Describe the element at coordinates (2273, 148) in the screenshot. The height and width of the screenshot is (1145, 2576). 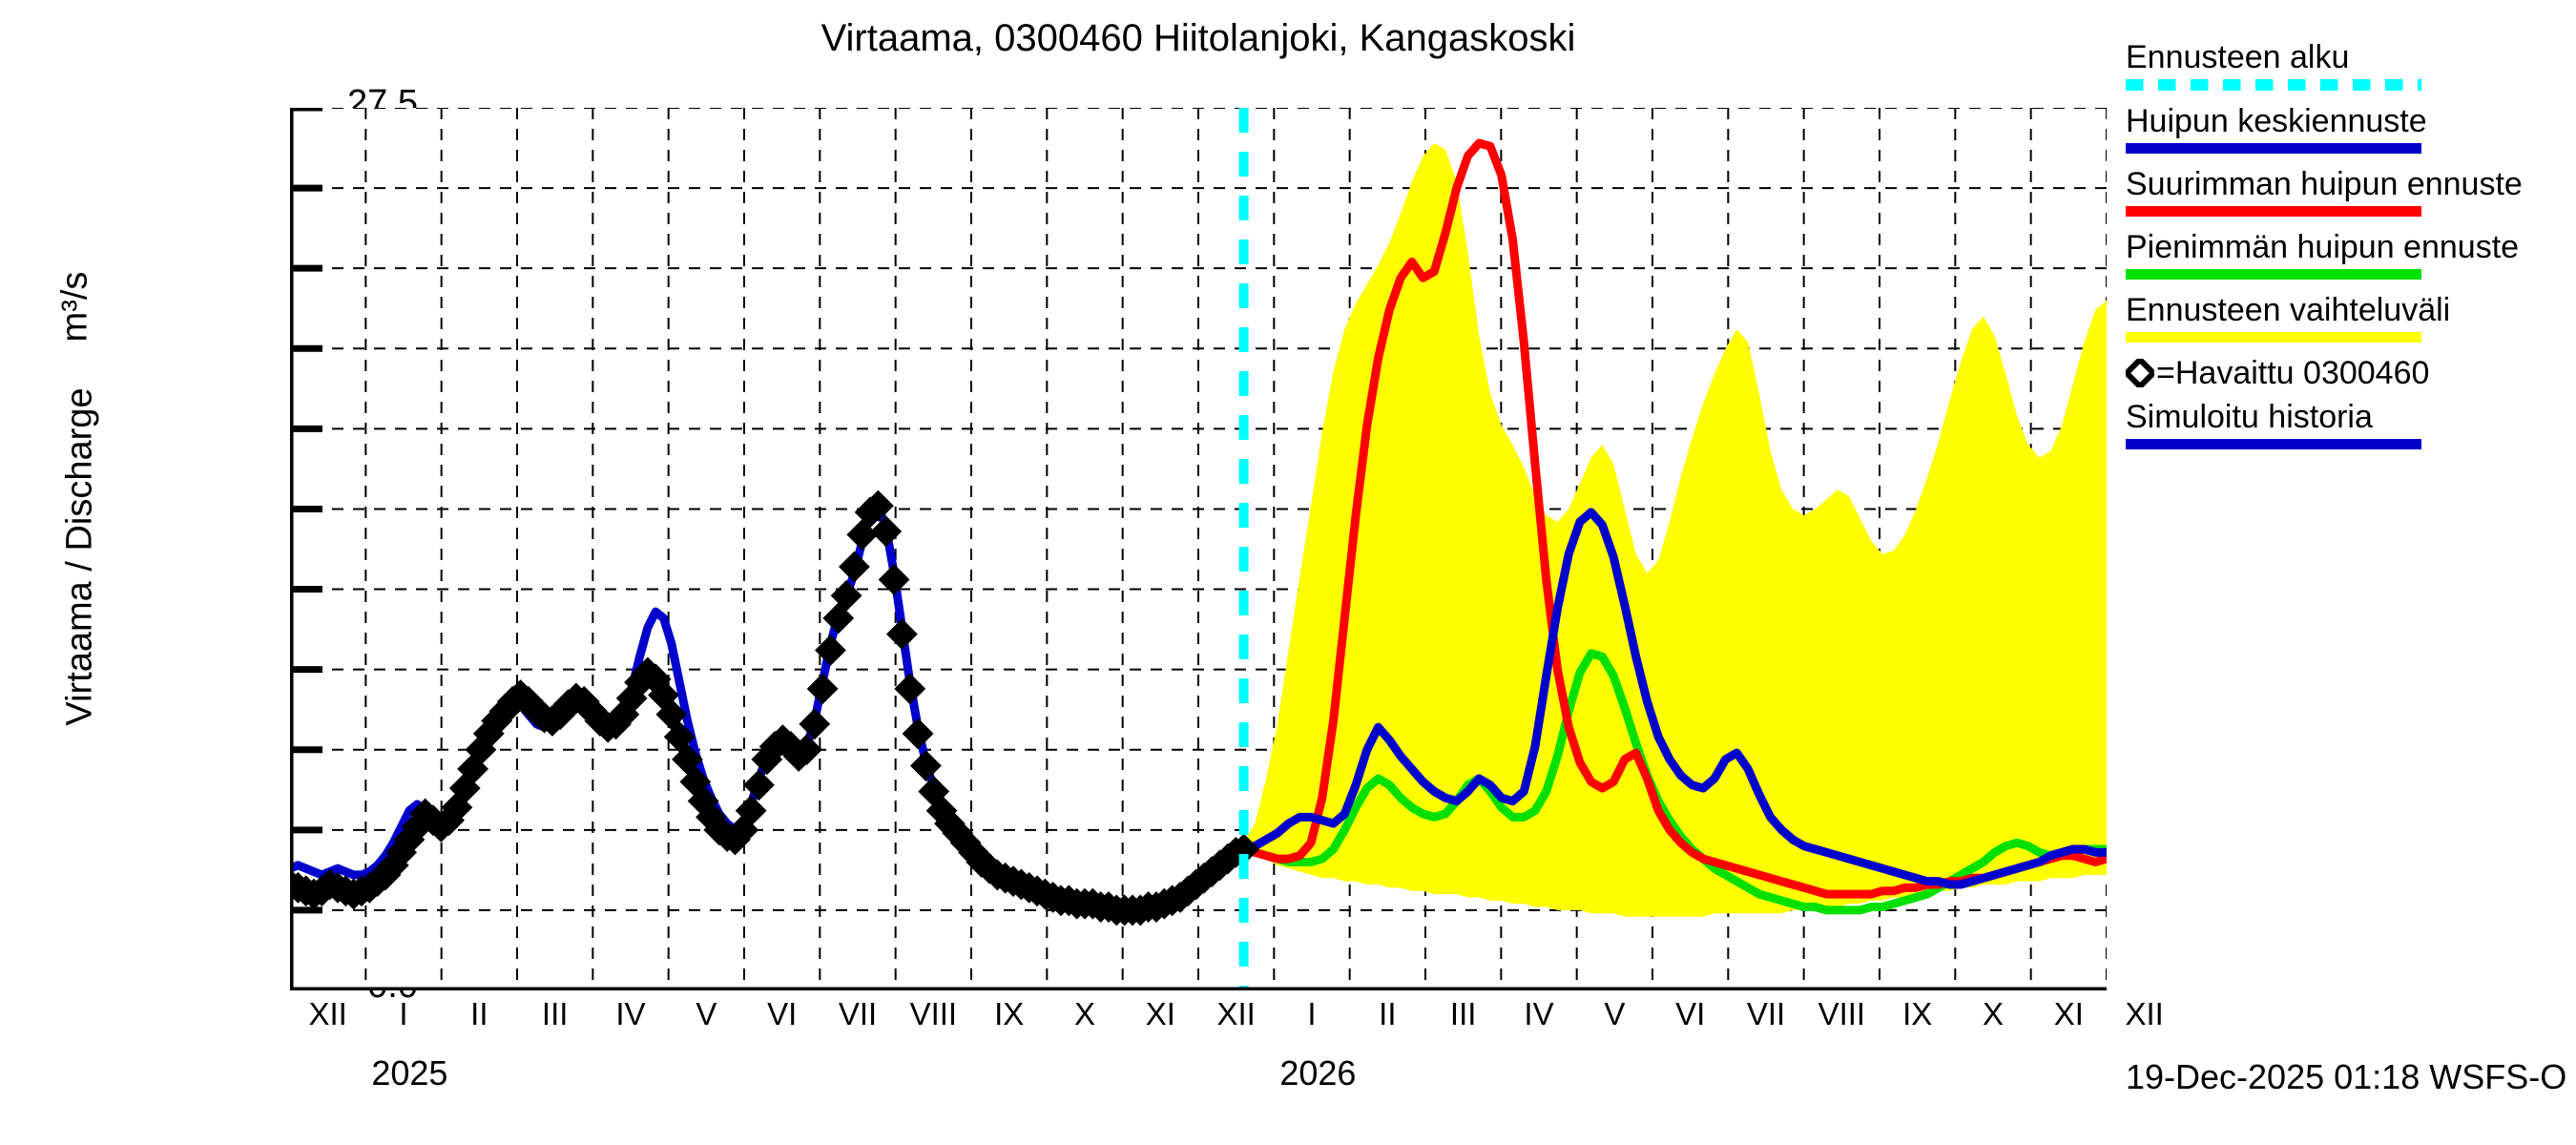
I see `legend-swatch-peak-mean` at that location.